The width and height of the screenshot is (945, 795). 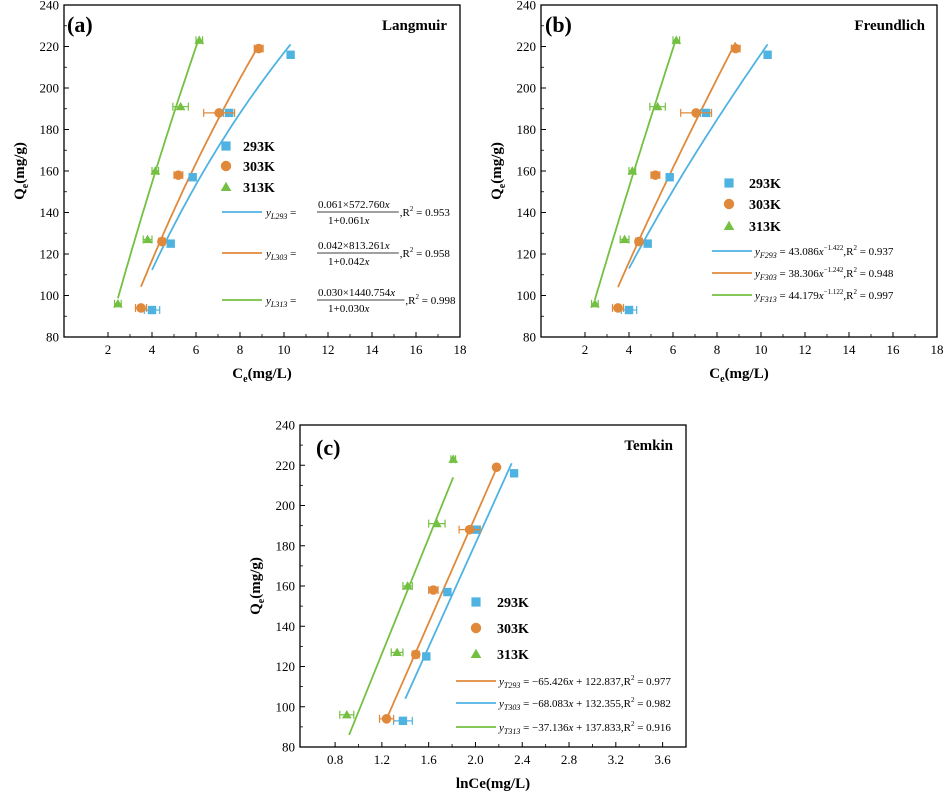 I want to click on x-tick-label: 4, so click(x=629, y=349).